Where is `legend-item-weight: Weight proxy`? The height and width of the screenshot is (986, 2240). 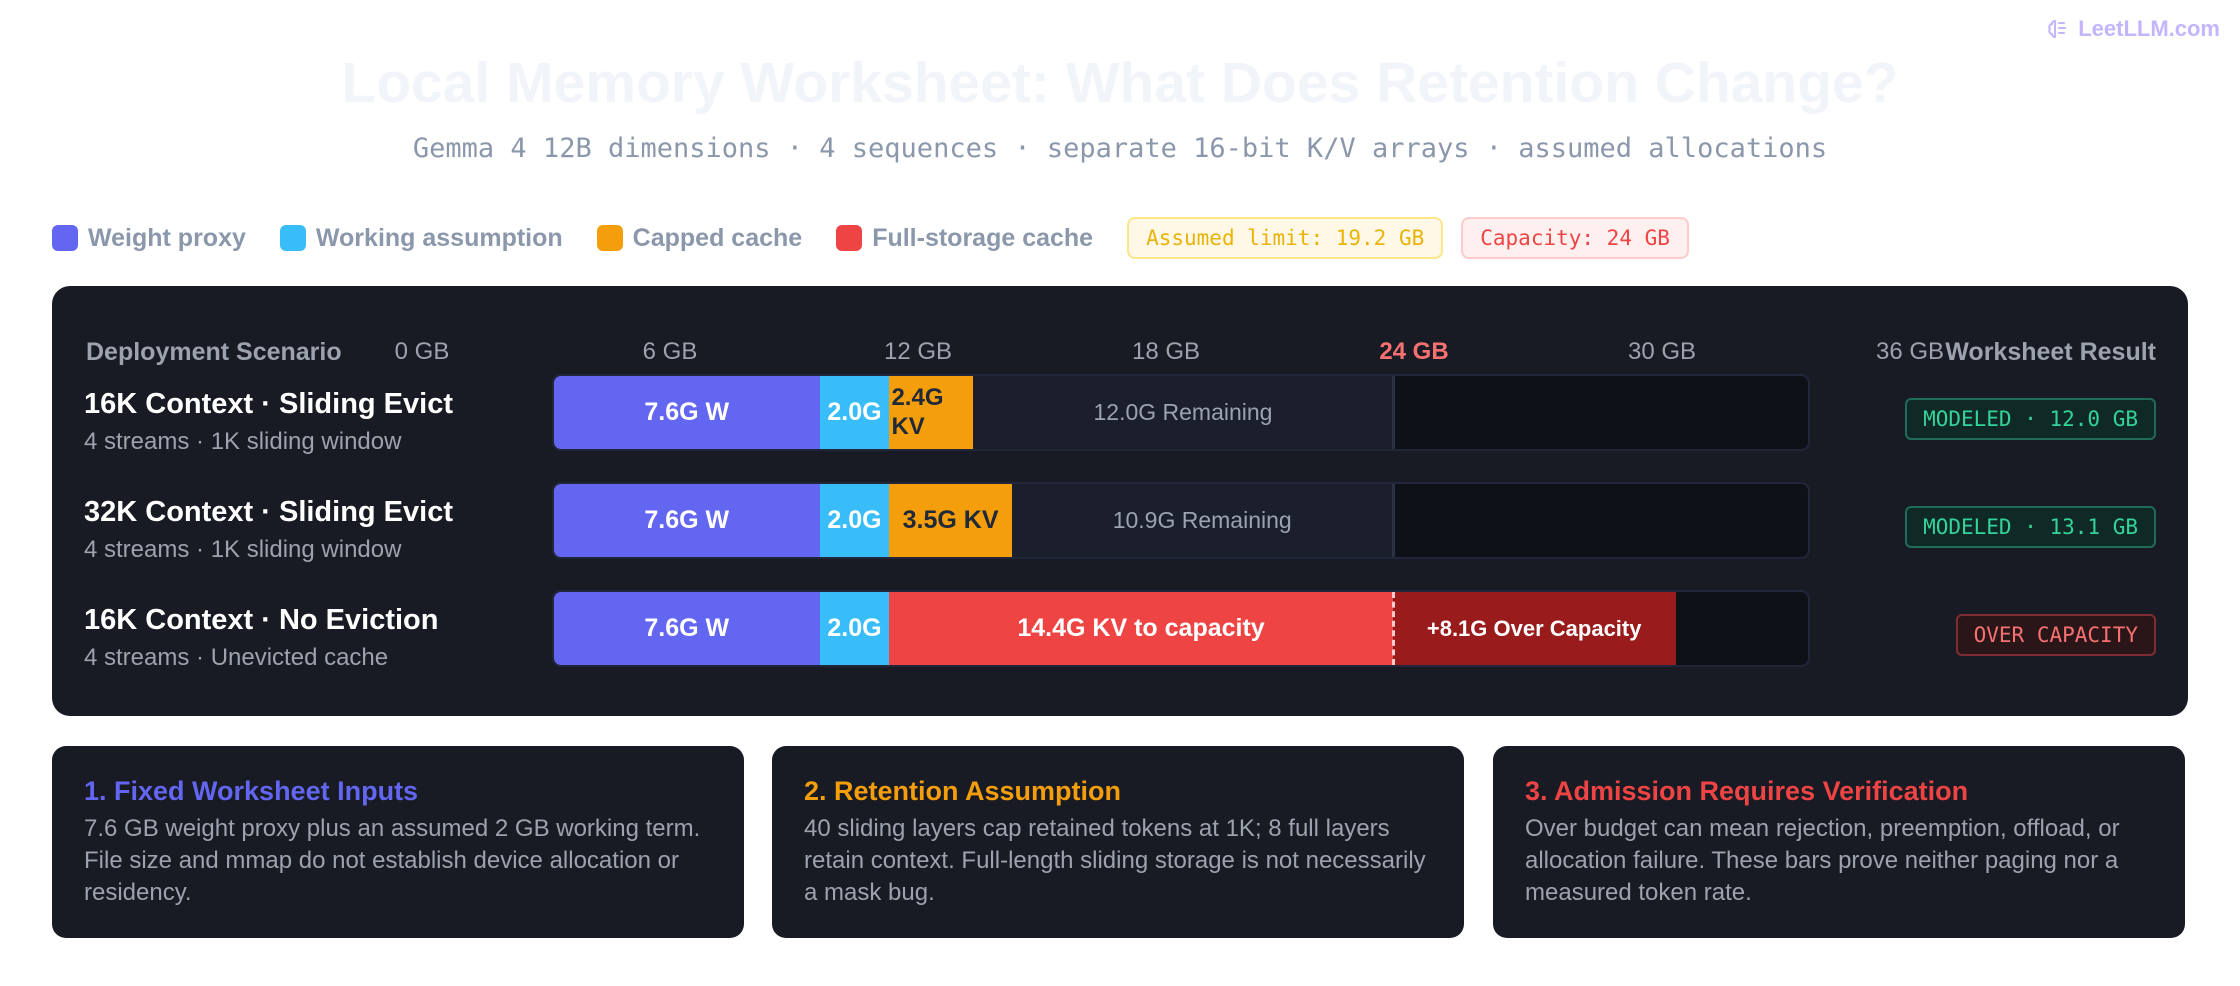
legend-item-weight: Weight proxy is located at coordinates (149, 238).